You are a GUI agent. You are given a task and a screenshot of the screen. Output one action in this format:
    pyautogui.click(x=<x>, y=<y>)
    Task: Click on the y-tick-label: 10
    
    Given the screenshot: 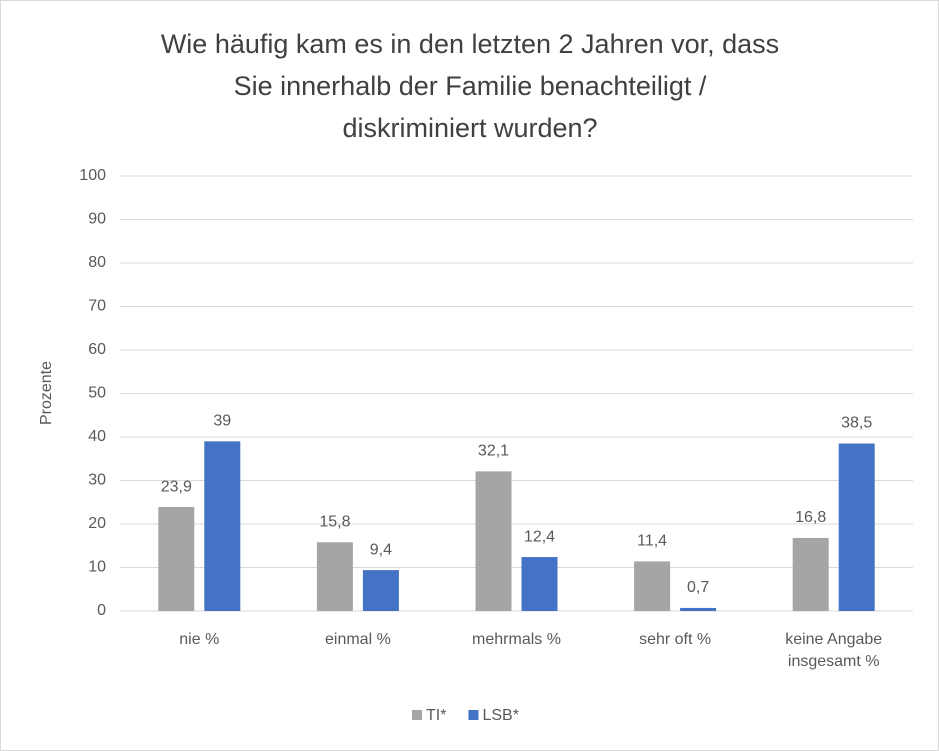 What is the action you would take?
    pyautogui.click(x=97, y=567)
    